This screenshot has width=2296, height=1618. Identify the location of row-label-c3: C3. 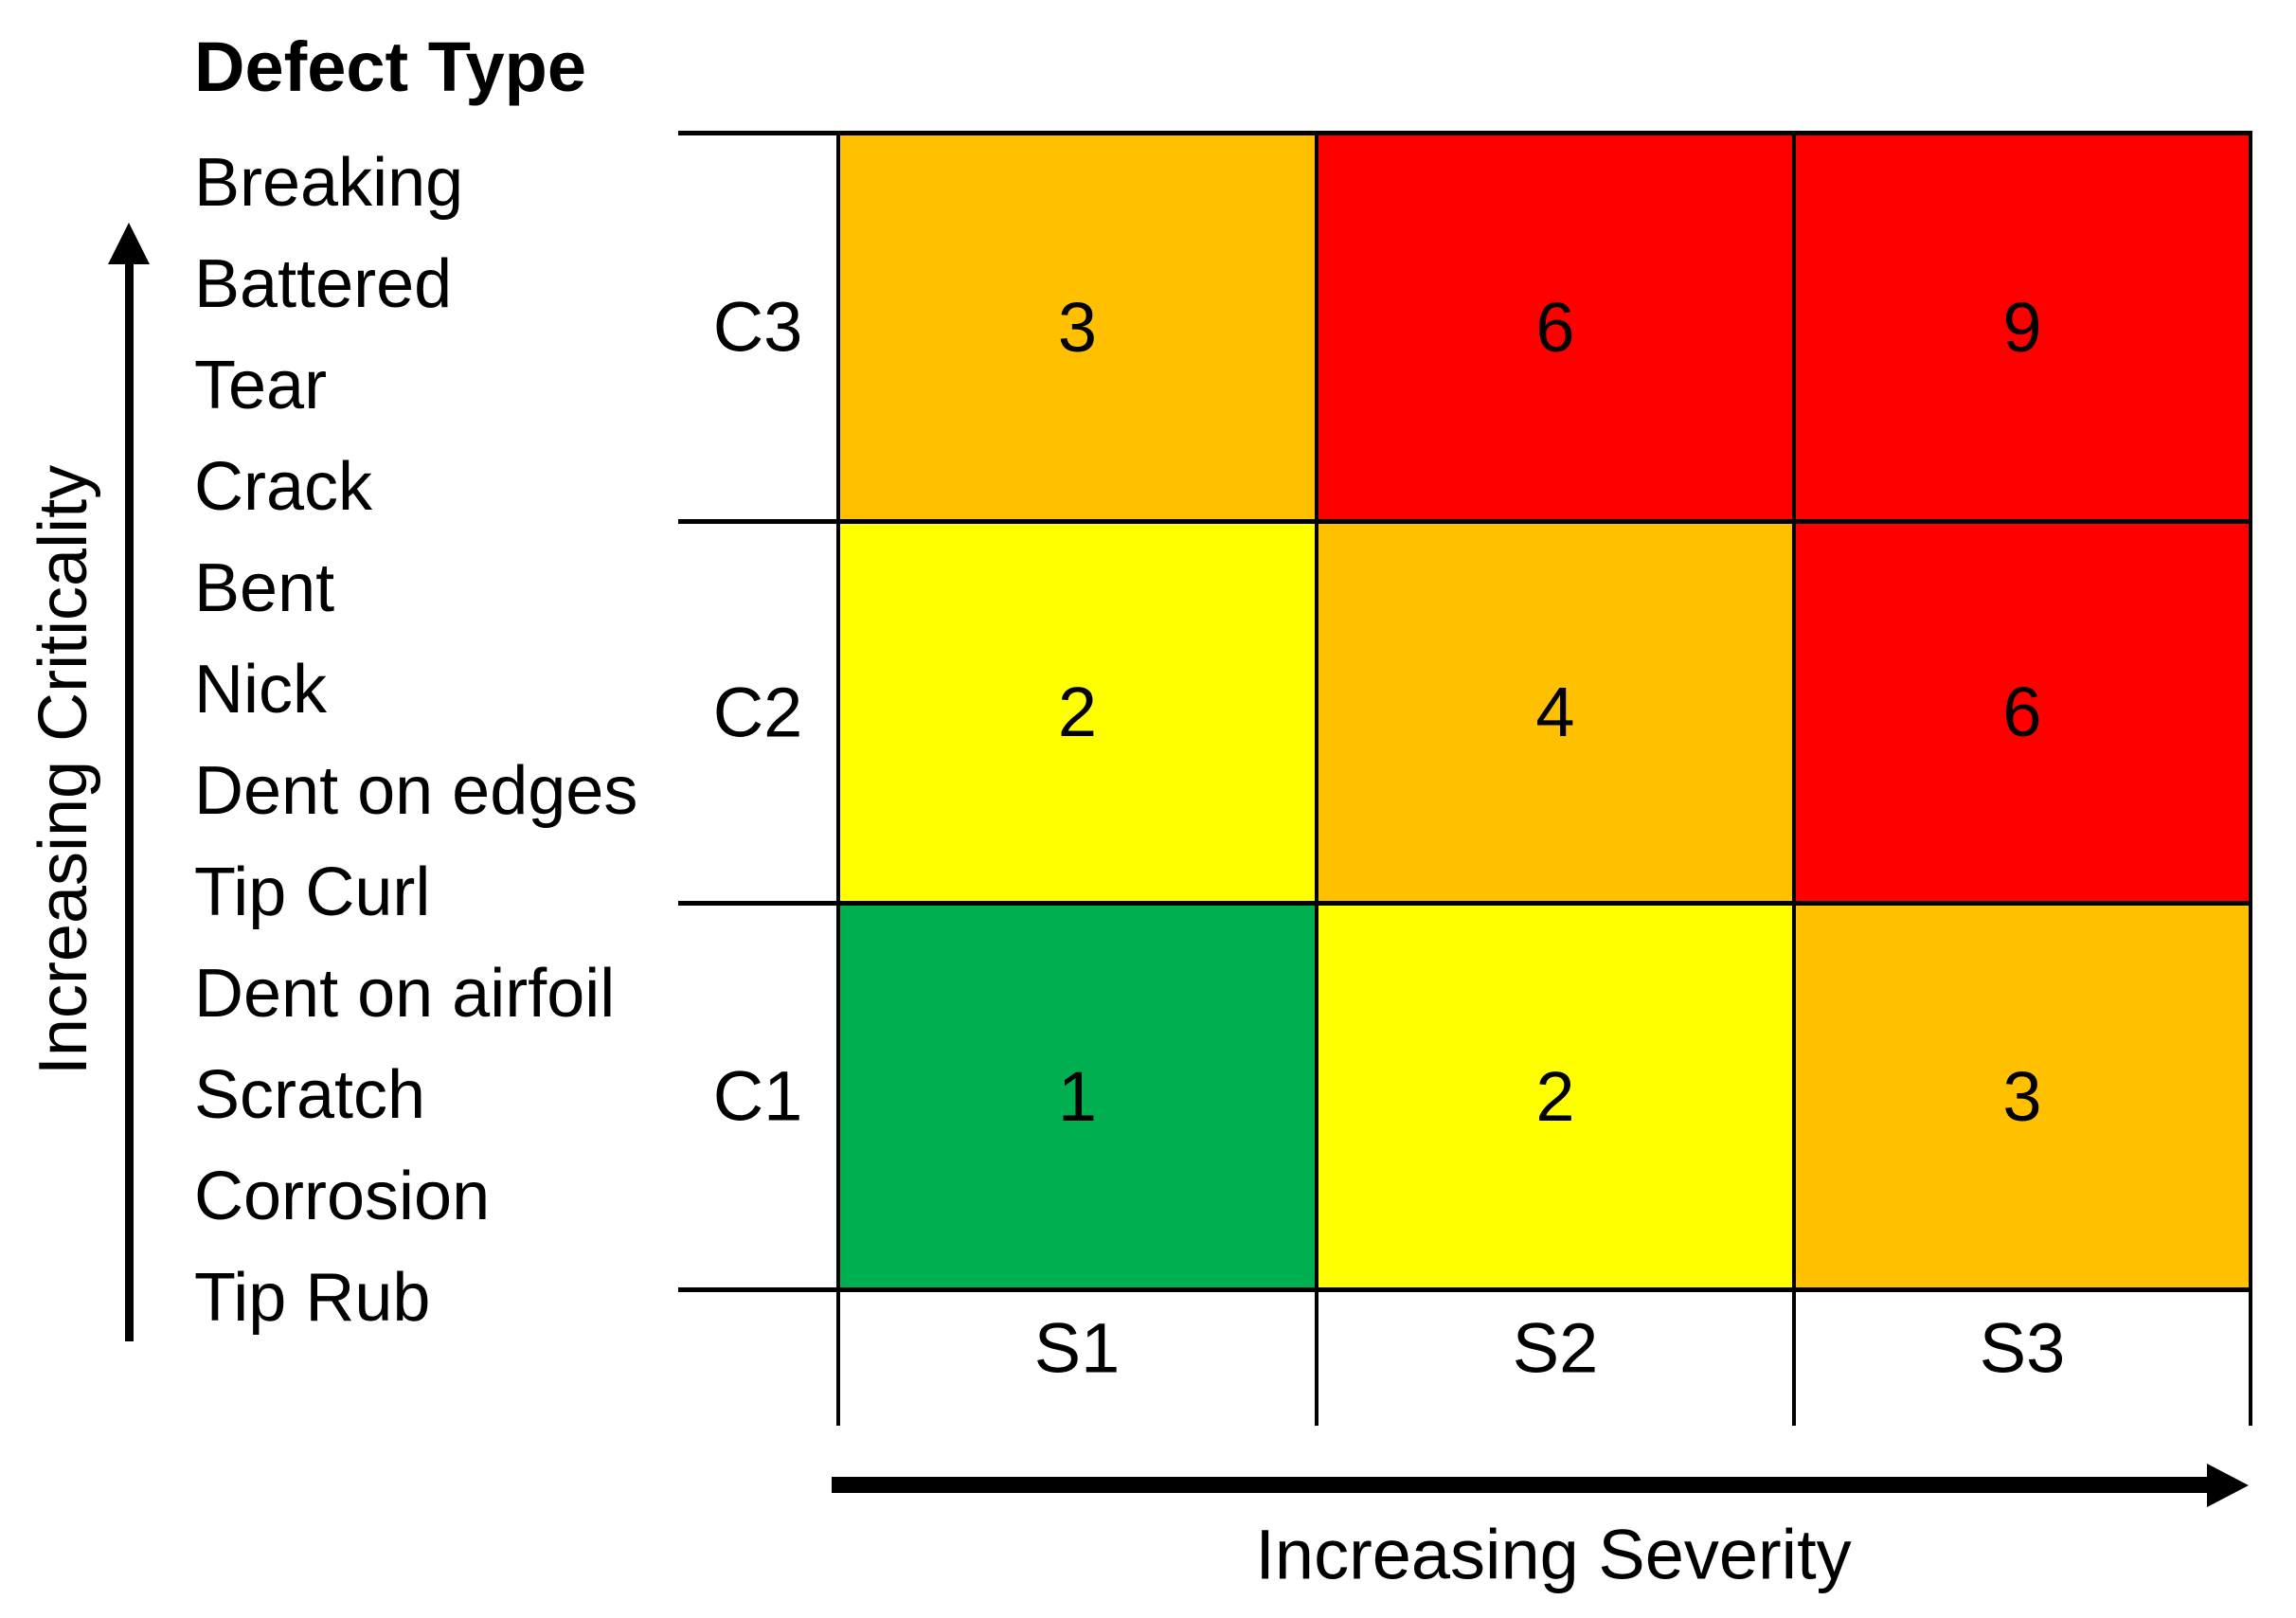
(757, 327).